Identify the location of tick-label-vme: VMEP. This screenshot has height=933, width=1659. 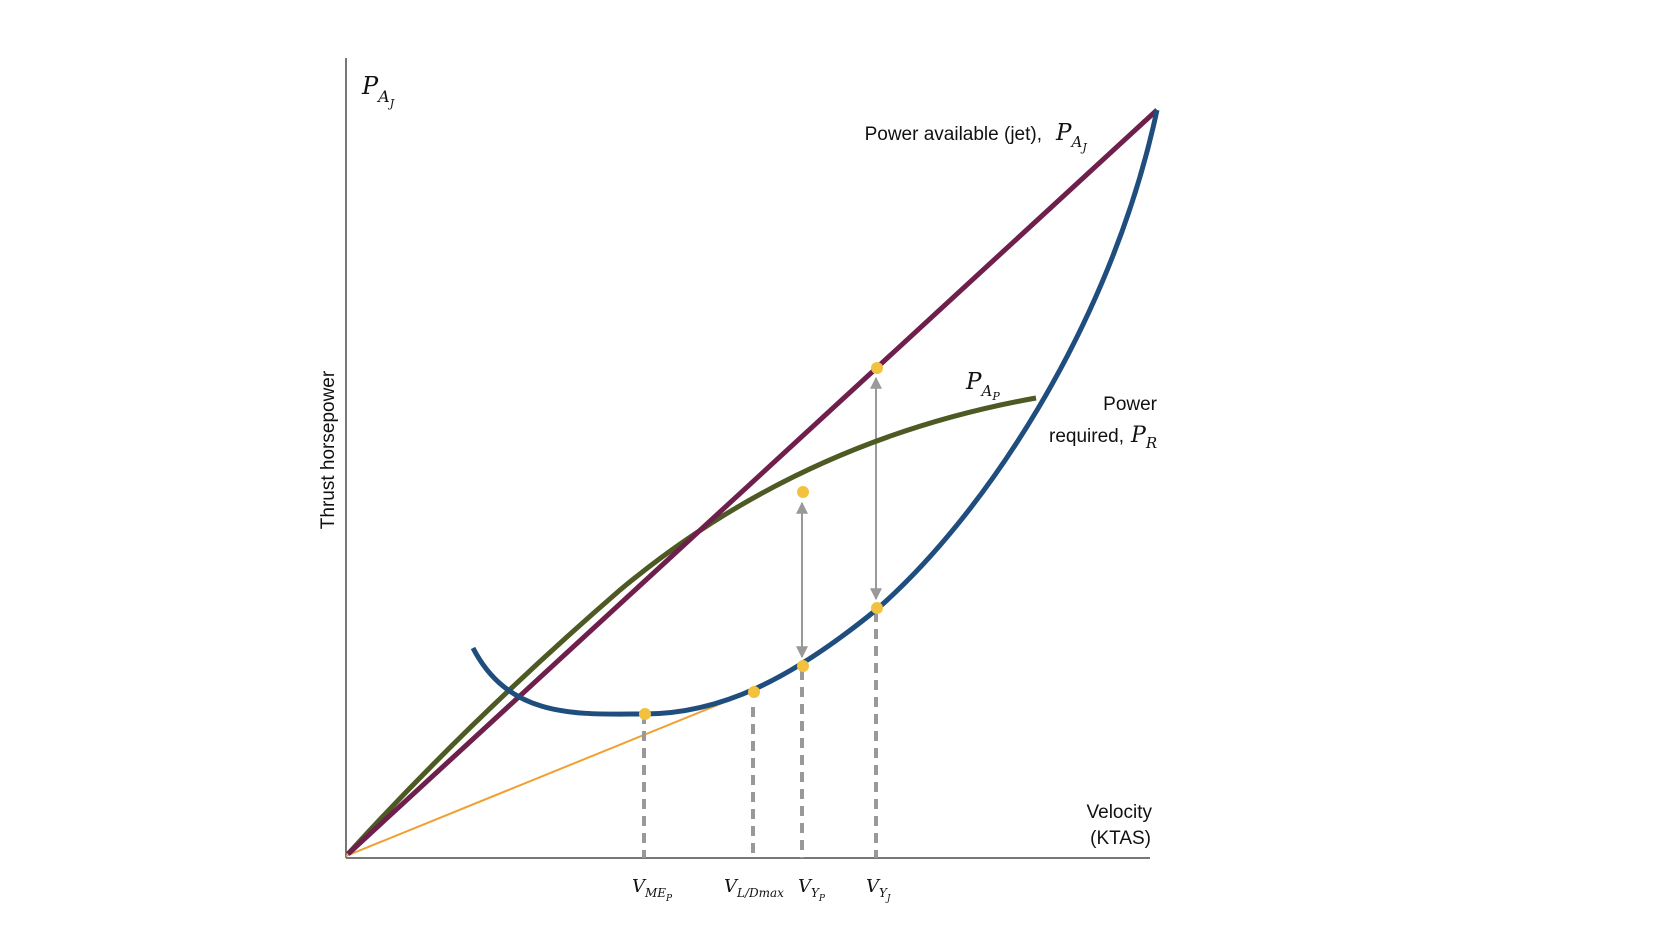
(652, 890).